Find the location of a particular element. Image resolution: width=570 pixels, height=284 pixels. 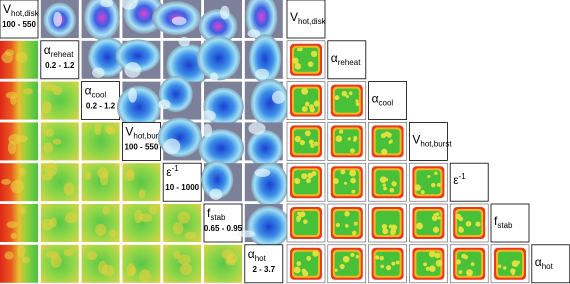

label-subscript: hot,disk is located at coordinates (312, 21).